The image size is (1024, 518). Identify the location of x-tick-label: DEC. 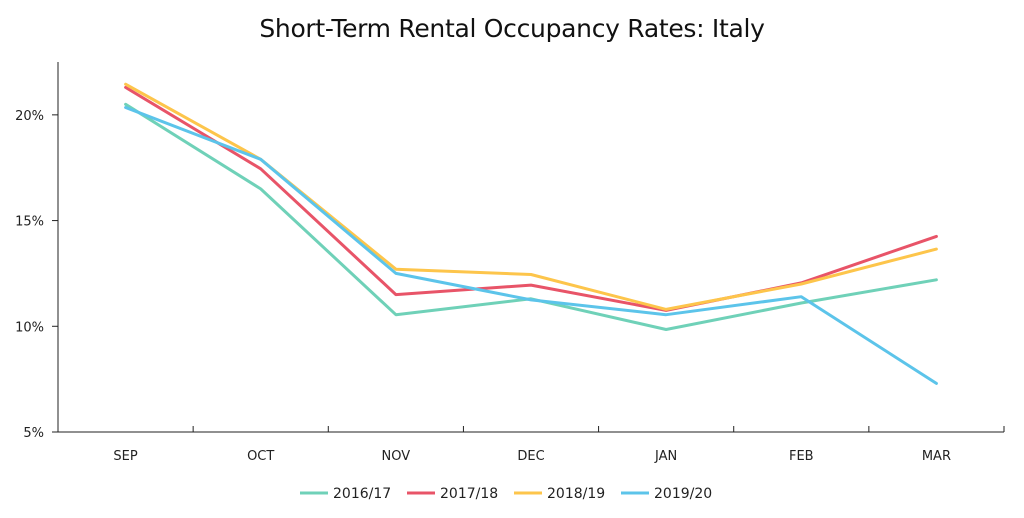
(530, 456).